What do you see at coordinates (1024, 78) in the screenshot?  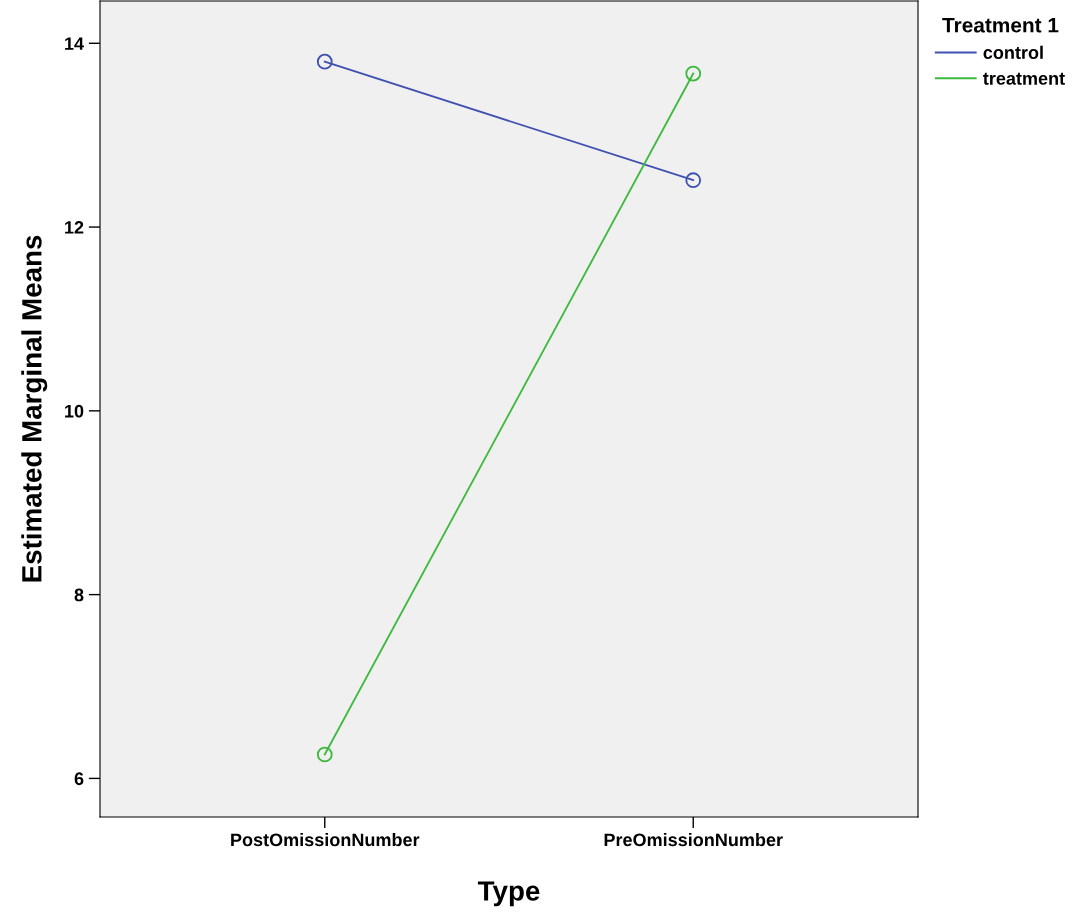 I see `legend-label: treatment` at bounding box center [1024, 78].